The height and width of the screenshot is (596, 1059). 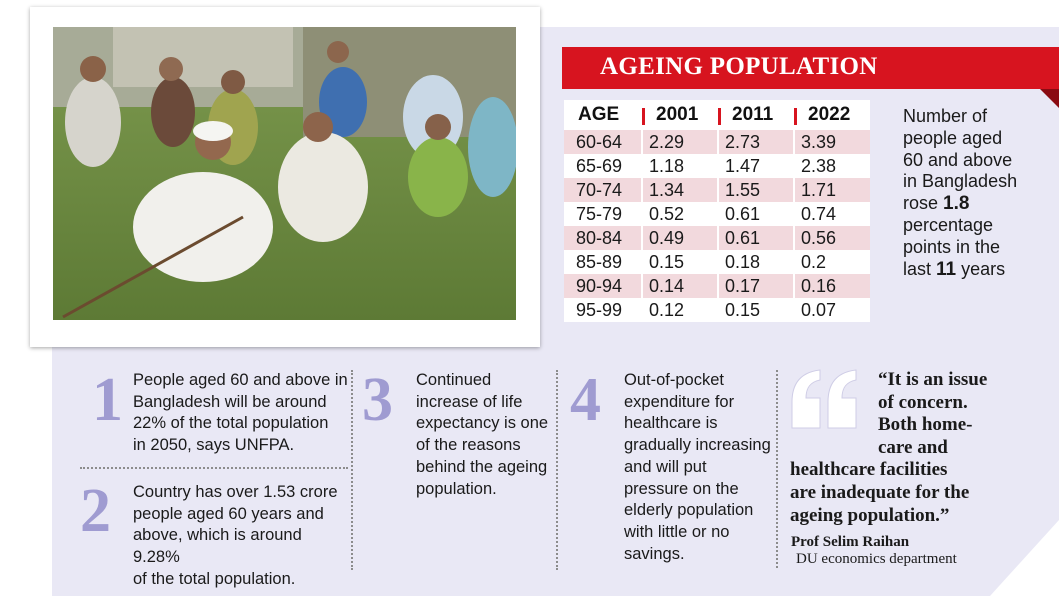 What do you see at coordinates (665, 466) in the screenshot?
I see `fact-line: and will put` at bounding box center [665, 466].